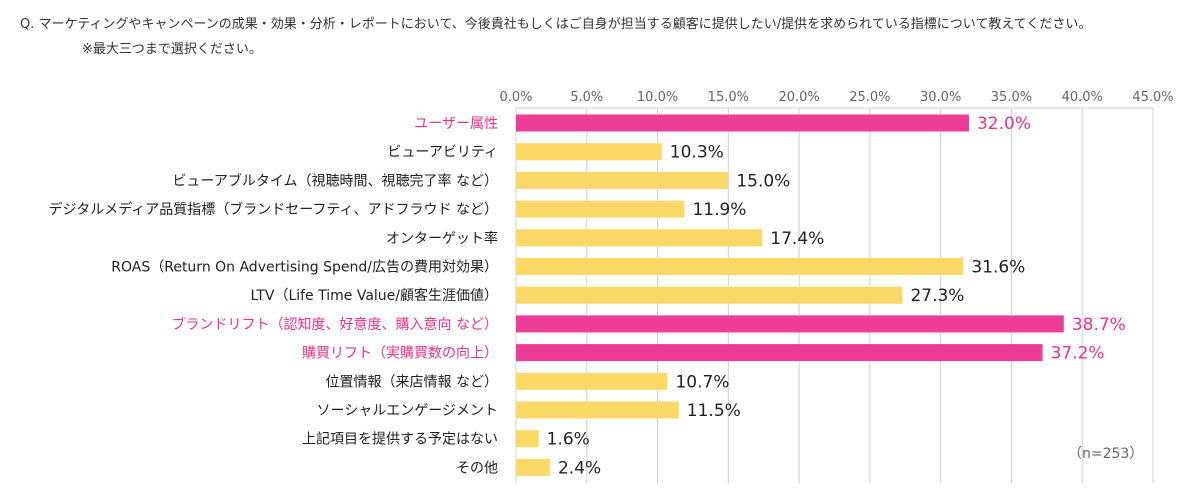 The height and width of the screenshot is (496, 1200). Describe the element at coordinates (763, 181) in the screenshot. I see `data-label: 15.0%` at that location.